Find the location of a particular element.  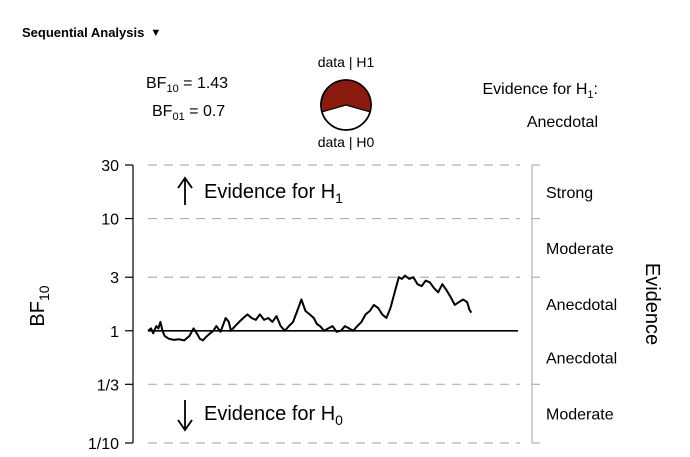

y-tick-label: 3 is located at coordinates (114, 278).